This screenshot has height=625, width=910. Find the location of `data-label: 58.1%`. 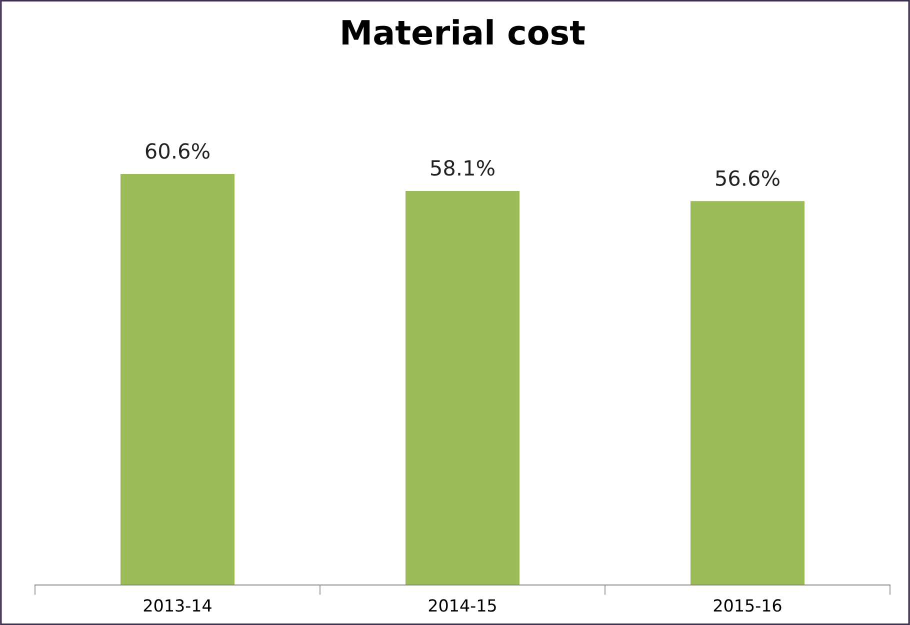

data-label: 58.1% is located at coordinates (462, 168).